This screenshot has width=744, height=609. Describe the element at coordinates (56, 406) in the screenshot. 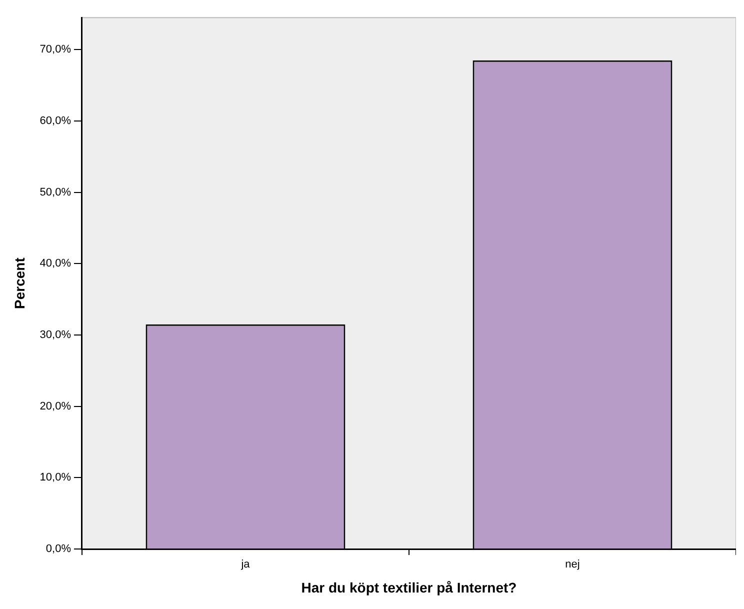

I see `y-tick-label: 20,0%` at that location.